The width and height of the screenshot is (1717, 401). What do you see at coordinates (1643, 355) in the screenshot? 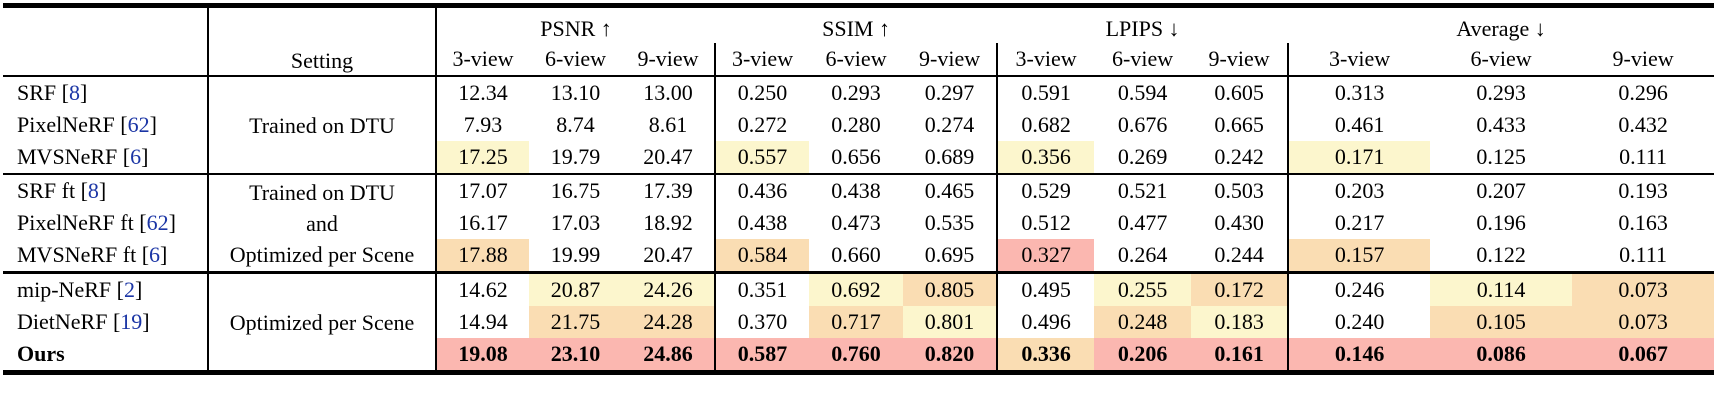
I see `metric-cell-best: 0.067` at bounding box center [1643, 355].